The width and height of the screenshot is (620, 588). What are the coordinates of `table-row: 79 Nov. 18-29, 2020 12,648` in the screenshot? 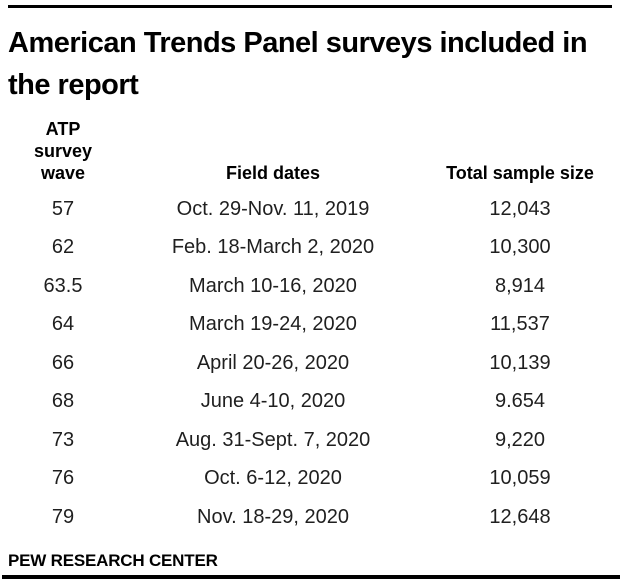 It's located at (310, 517).